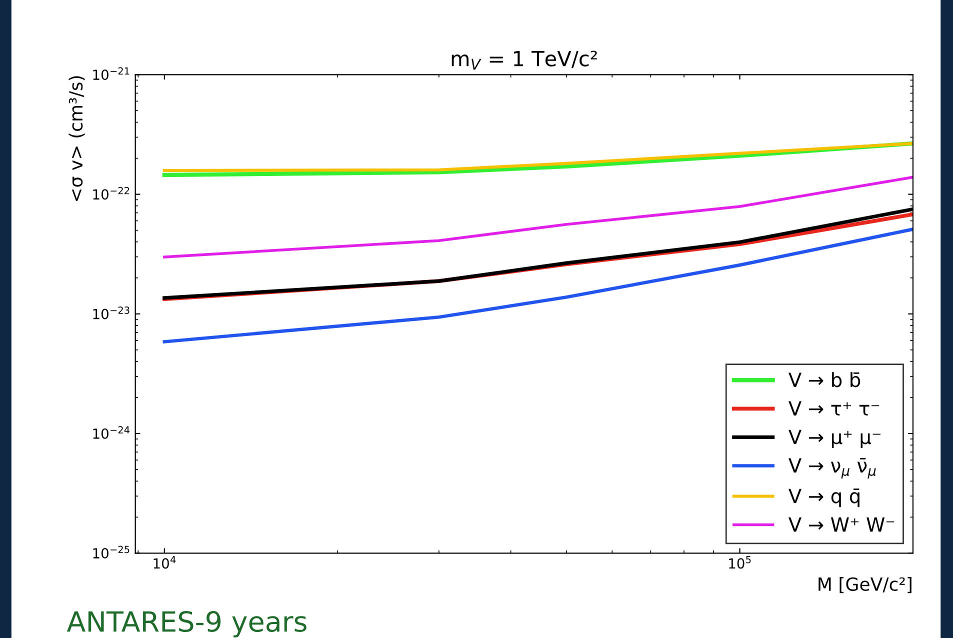  I want to click on y-tick-label: 10$^{−21}$, so click(111, 73).